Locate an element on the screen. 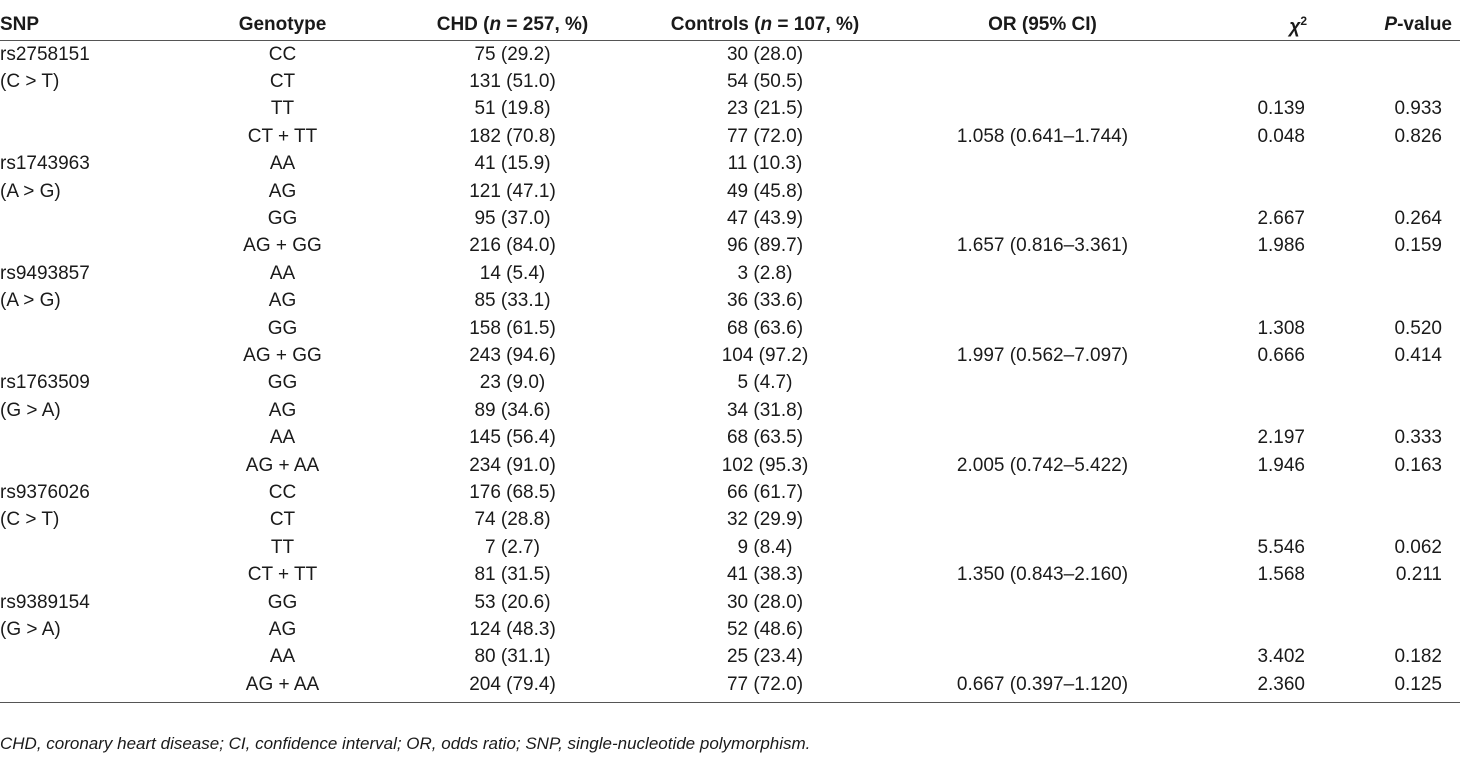 This screenshot has width=1460, height=763. header-genotype: Genotype is located at coordinates (282, 20).